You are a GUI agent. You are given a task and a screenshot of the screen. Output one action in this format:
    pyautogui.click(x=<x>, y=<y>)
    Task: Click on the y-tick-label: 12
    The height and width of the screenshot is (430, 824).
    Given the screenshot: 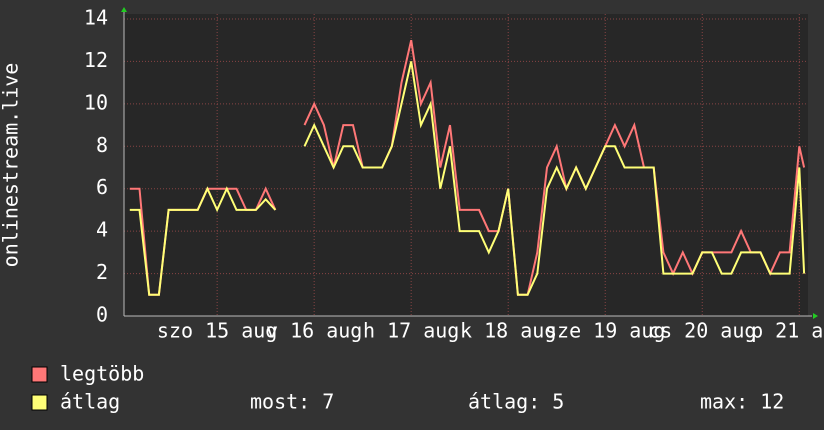 What is the action you would take?
    pyautogui.click(x=96, y=60)
    